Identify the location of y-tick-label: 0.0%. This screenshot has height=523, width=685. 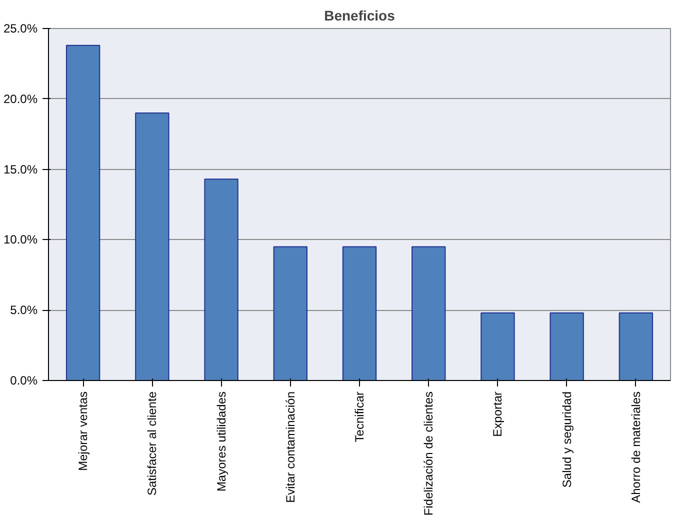
(24, 381).